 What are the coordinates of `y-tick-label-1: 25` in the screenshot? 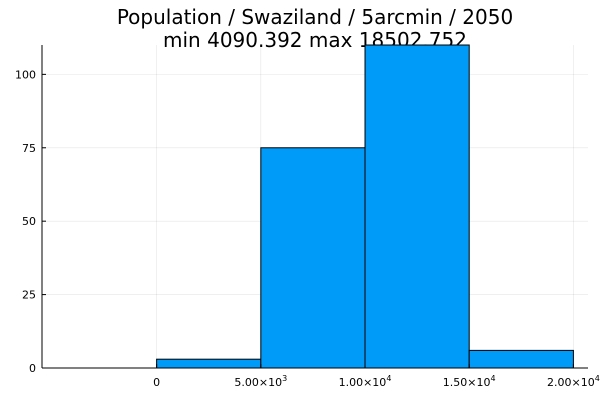 It's located at (29, 295).